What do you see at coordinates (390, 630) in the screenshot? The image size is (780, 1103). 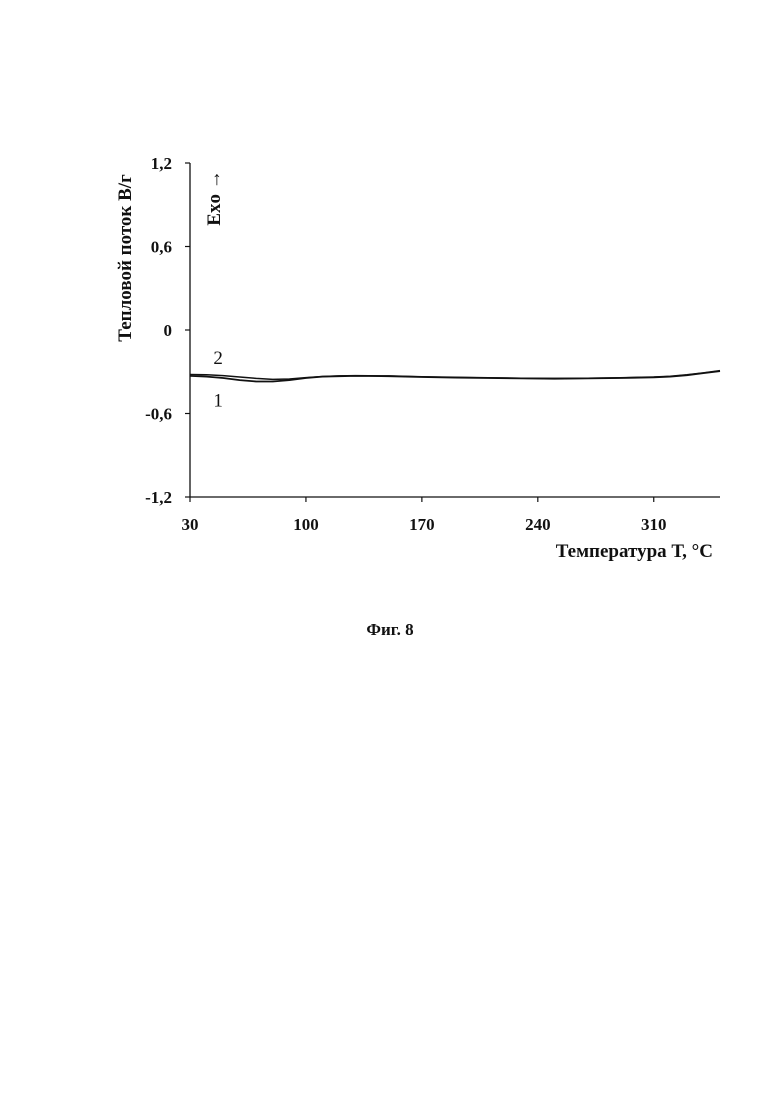 I see `figure-caption: Фиг. 8` at bounding box center [390, 630].